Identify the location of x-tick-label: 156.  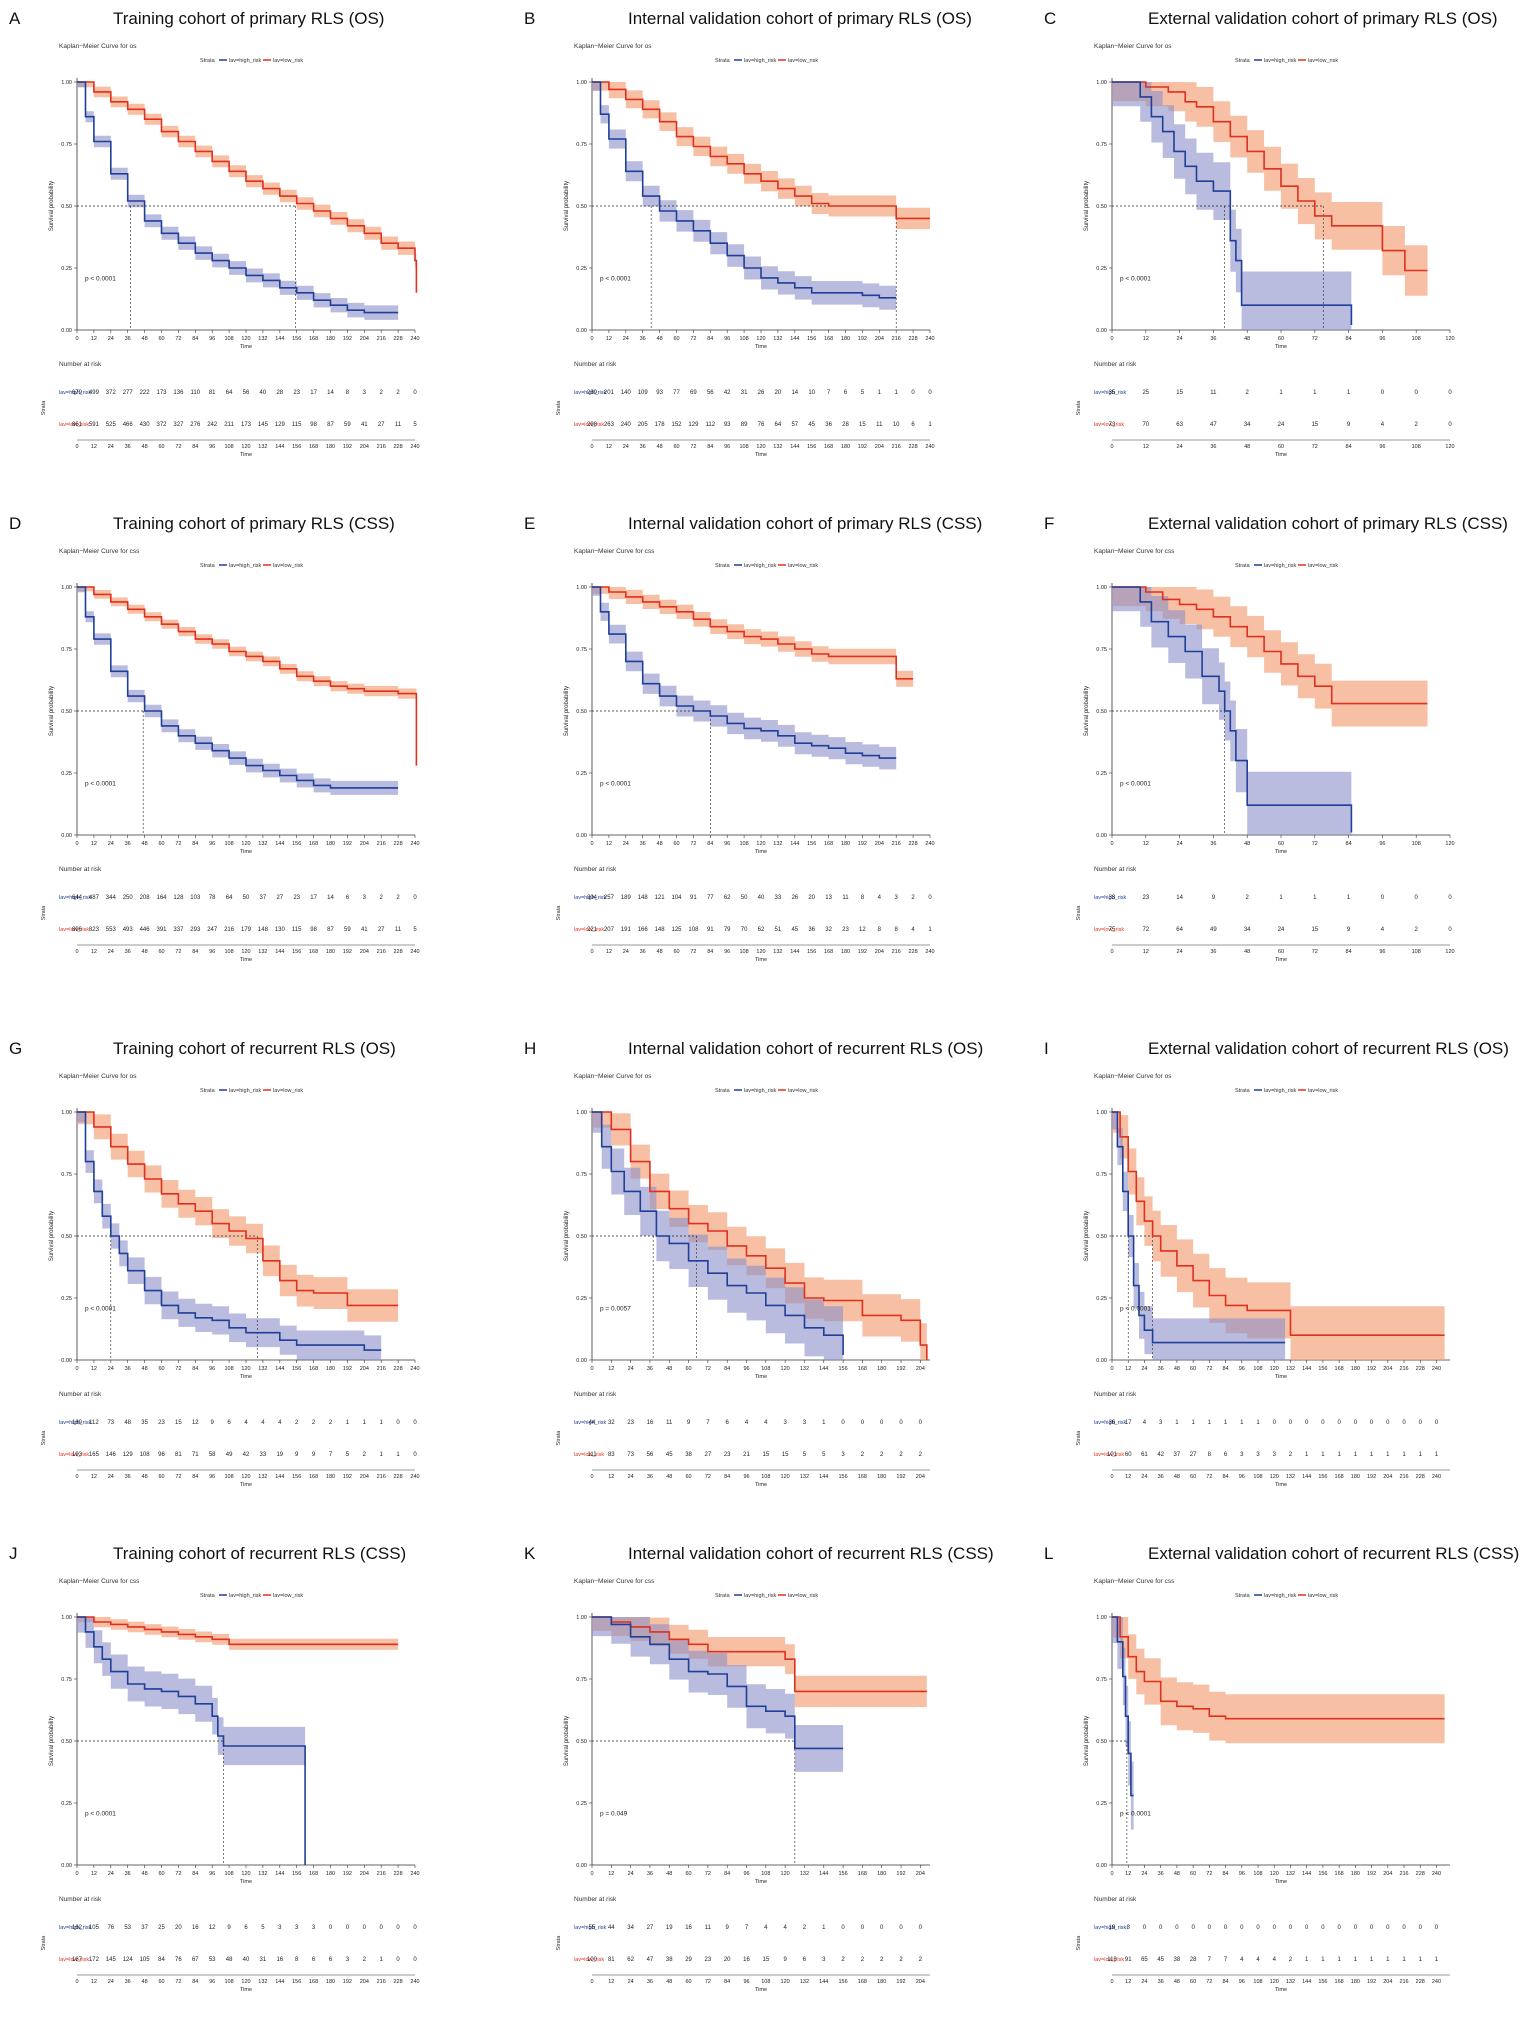
(296, 1874).